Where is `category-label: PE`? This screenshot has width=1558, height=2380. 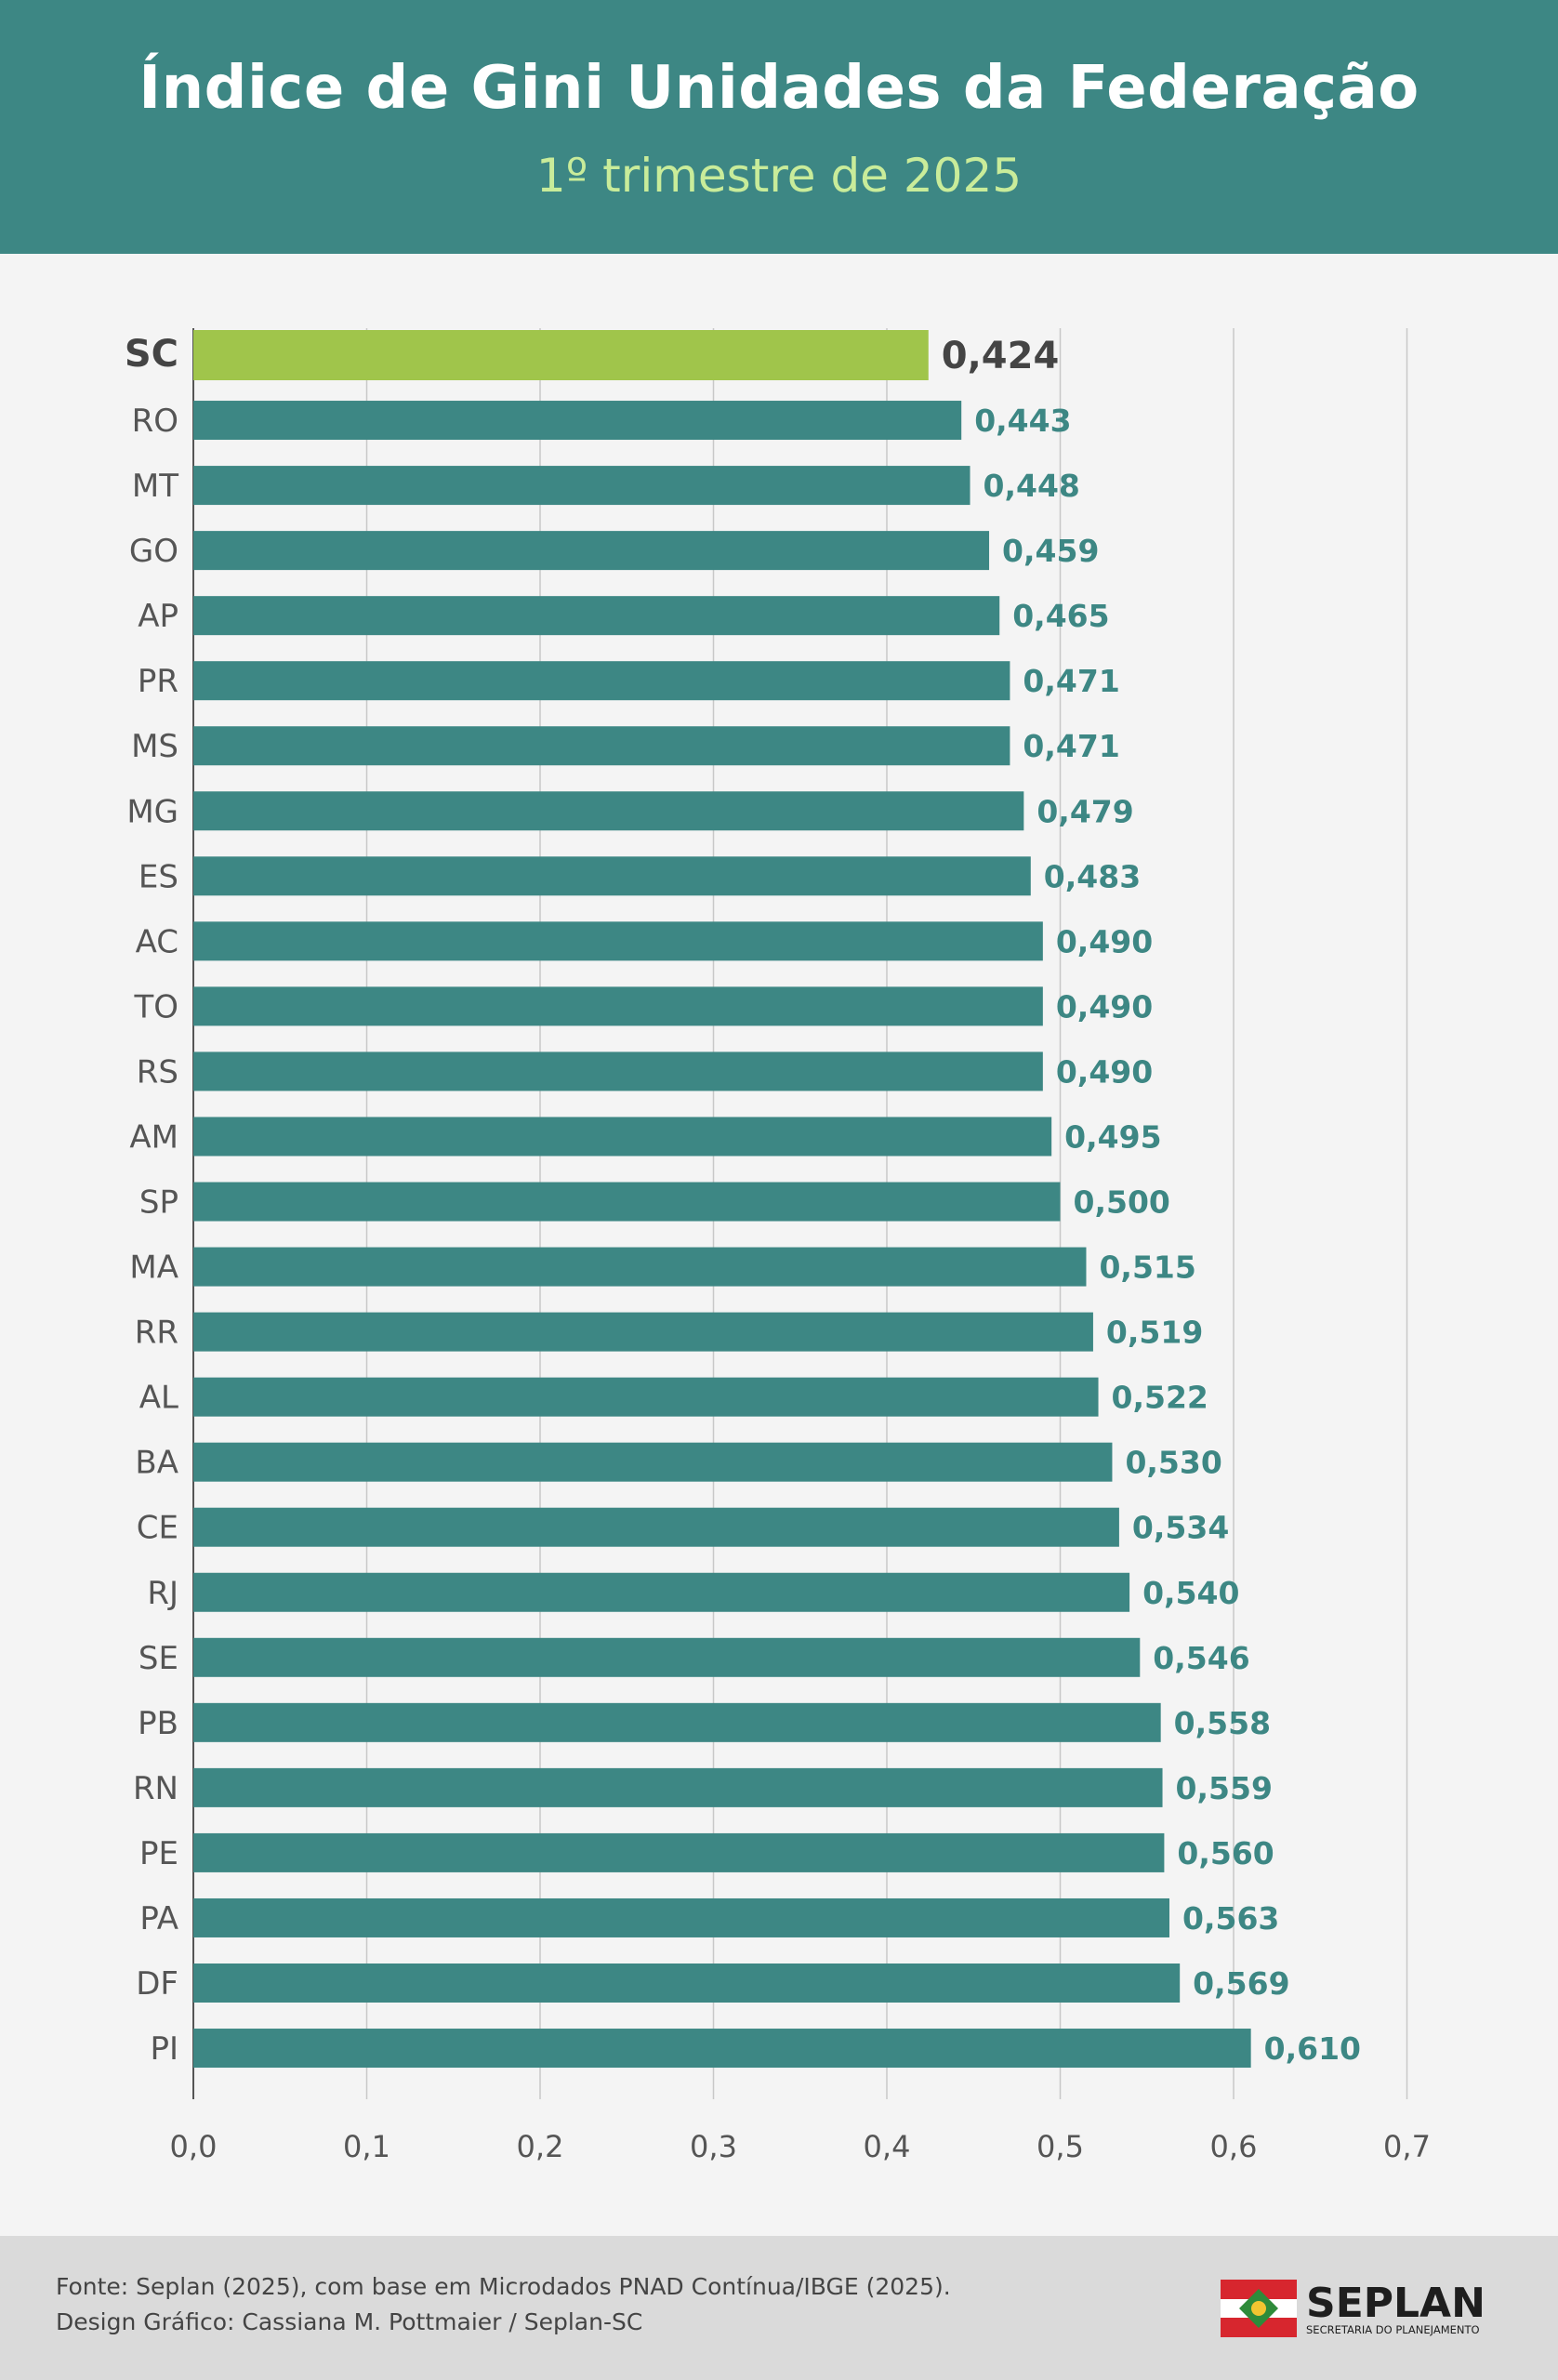
category-label: PE is located at coordinates (159, 1853).